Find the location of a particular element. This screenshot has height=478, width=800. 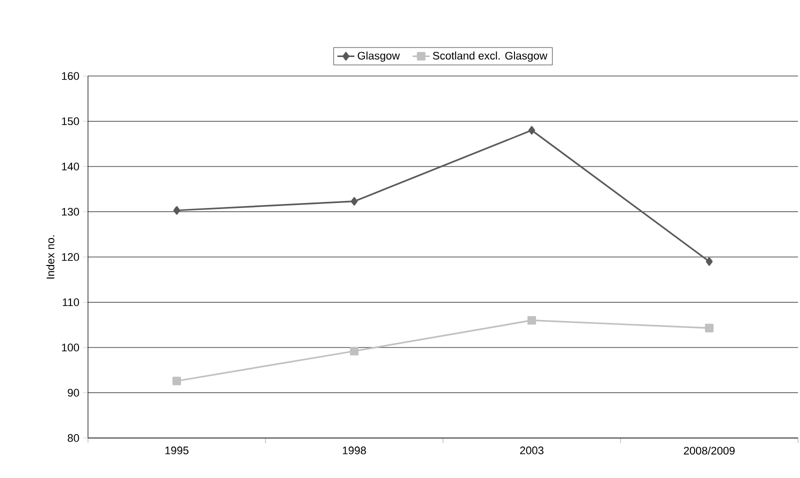

legend-label: Glasgow is located at coordinates (379, 57).